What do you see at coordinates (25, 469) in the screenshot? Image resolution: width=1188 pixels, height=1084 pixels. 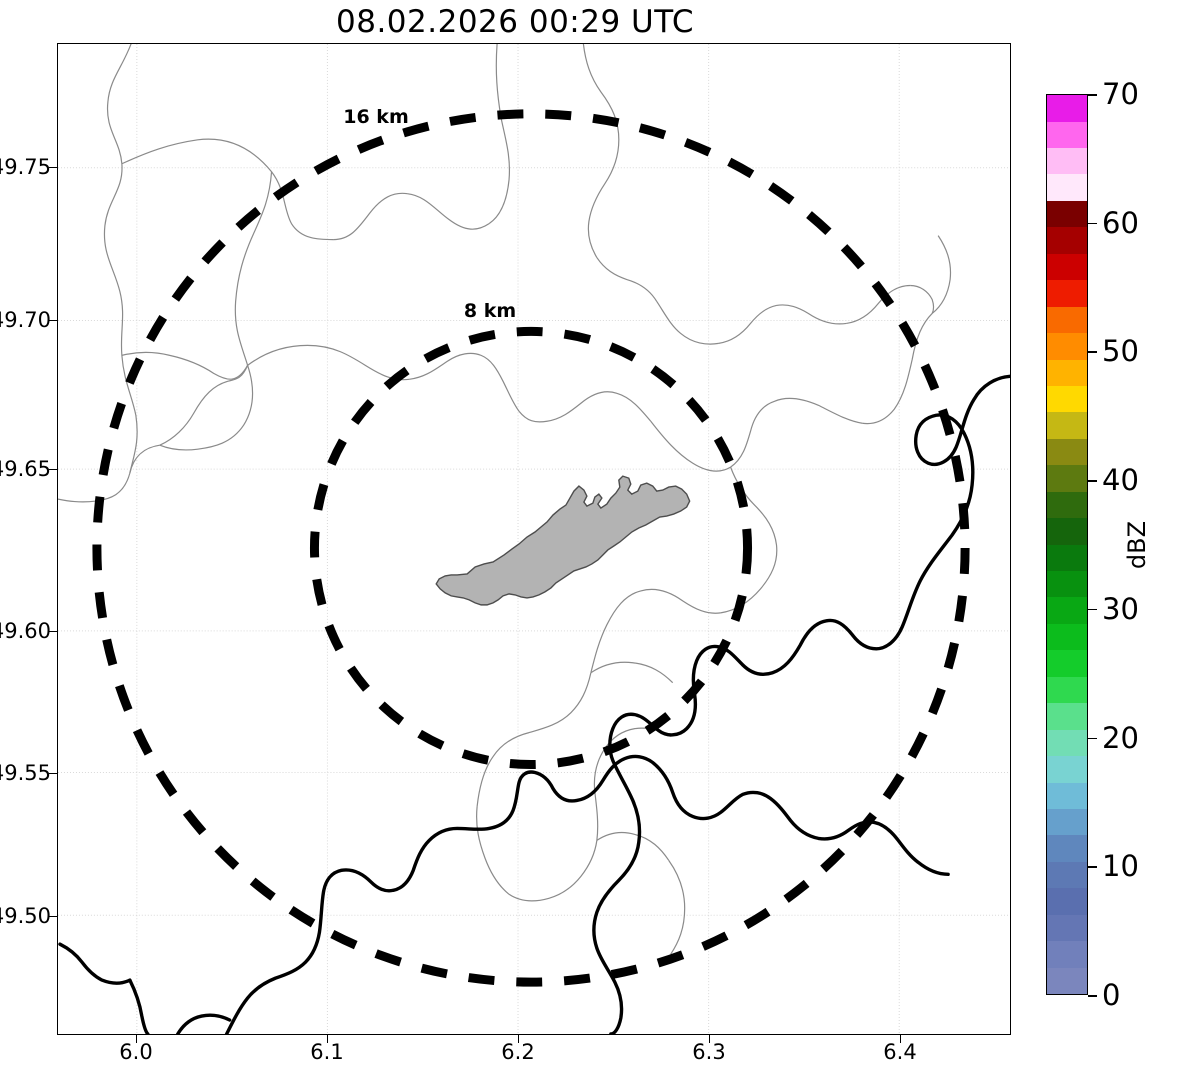 I see `y-tick-label: 49.65` at bounding box center [25, 469].